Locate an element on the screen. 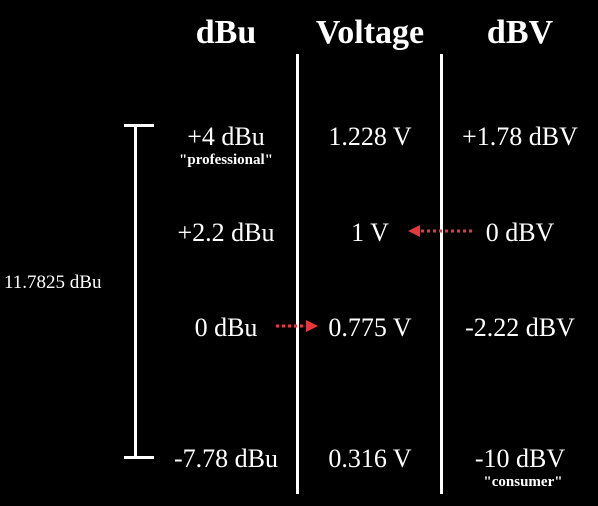  voltage-value-row-2: 1 V is located at coordinates (370, 232).